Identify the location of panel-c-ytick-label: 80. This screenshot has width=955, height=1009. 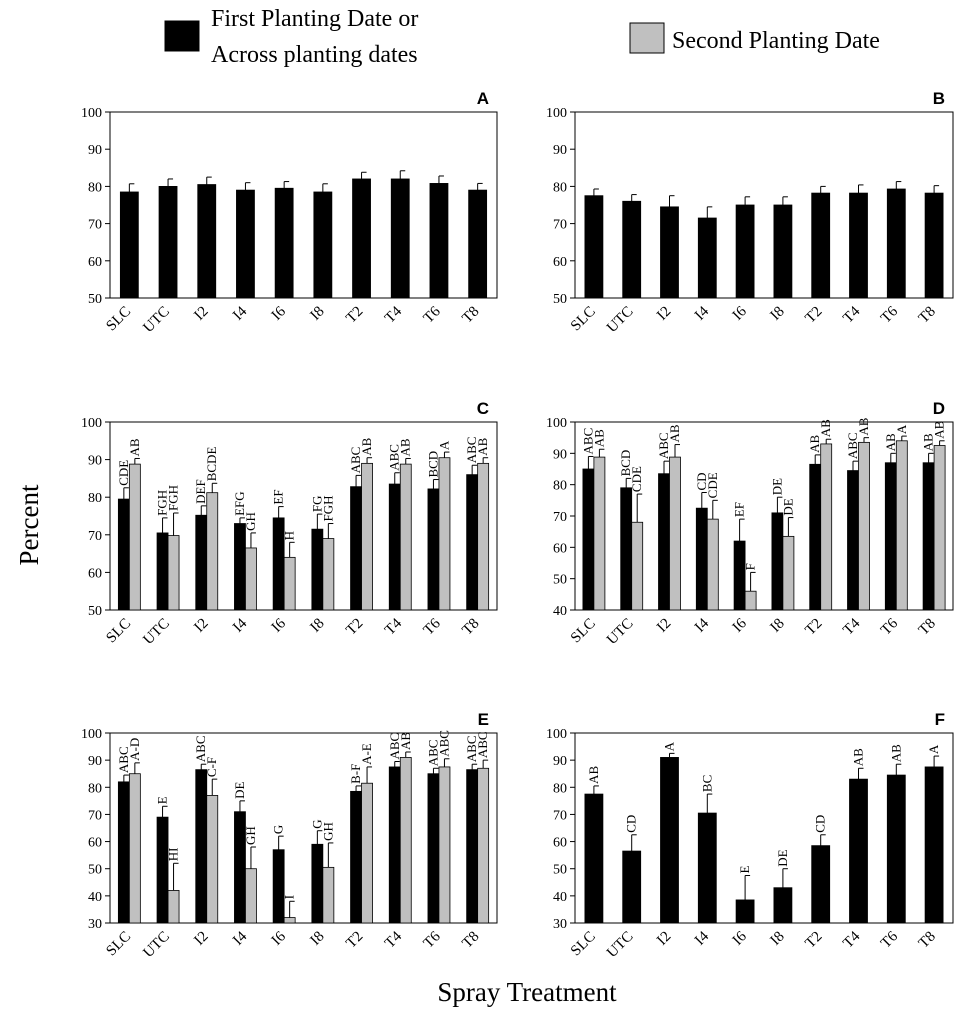
(95, 498).